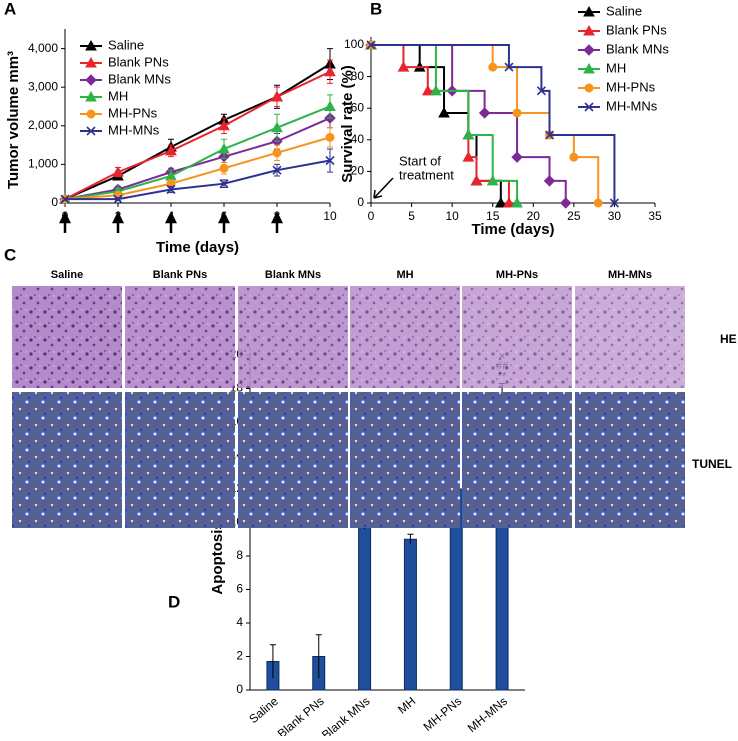 The height and width of the screenshot is (741, 738). What do you see at coordinates (411, 216) in the screenshot?
I see `x-tick-label: 5` at bounding box center [411, 216].